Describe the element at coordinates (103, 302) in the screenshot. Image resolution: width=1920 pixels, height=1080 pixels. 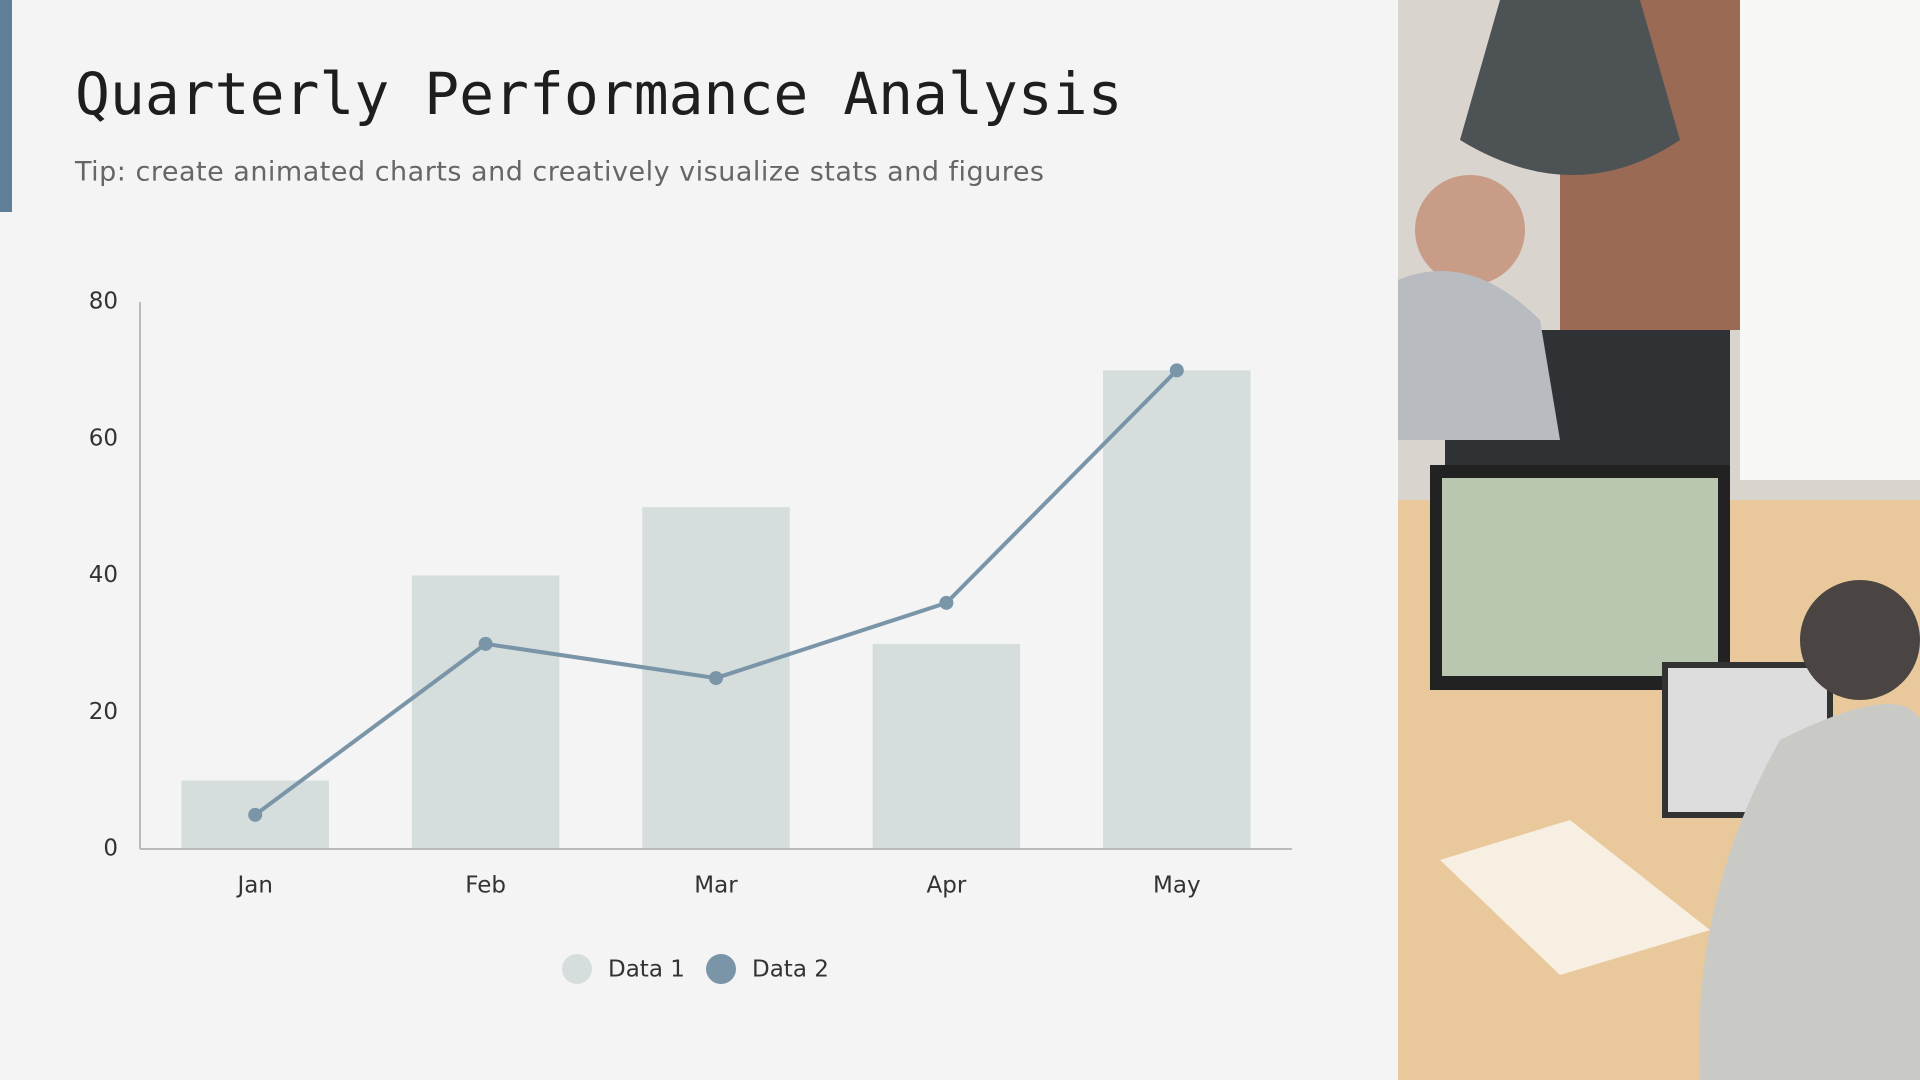
I see `y-tick-label: 80` at that location.